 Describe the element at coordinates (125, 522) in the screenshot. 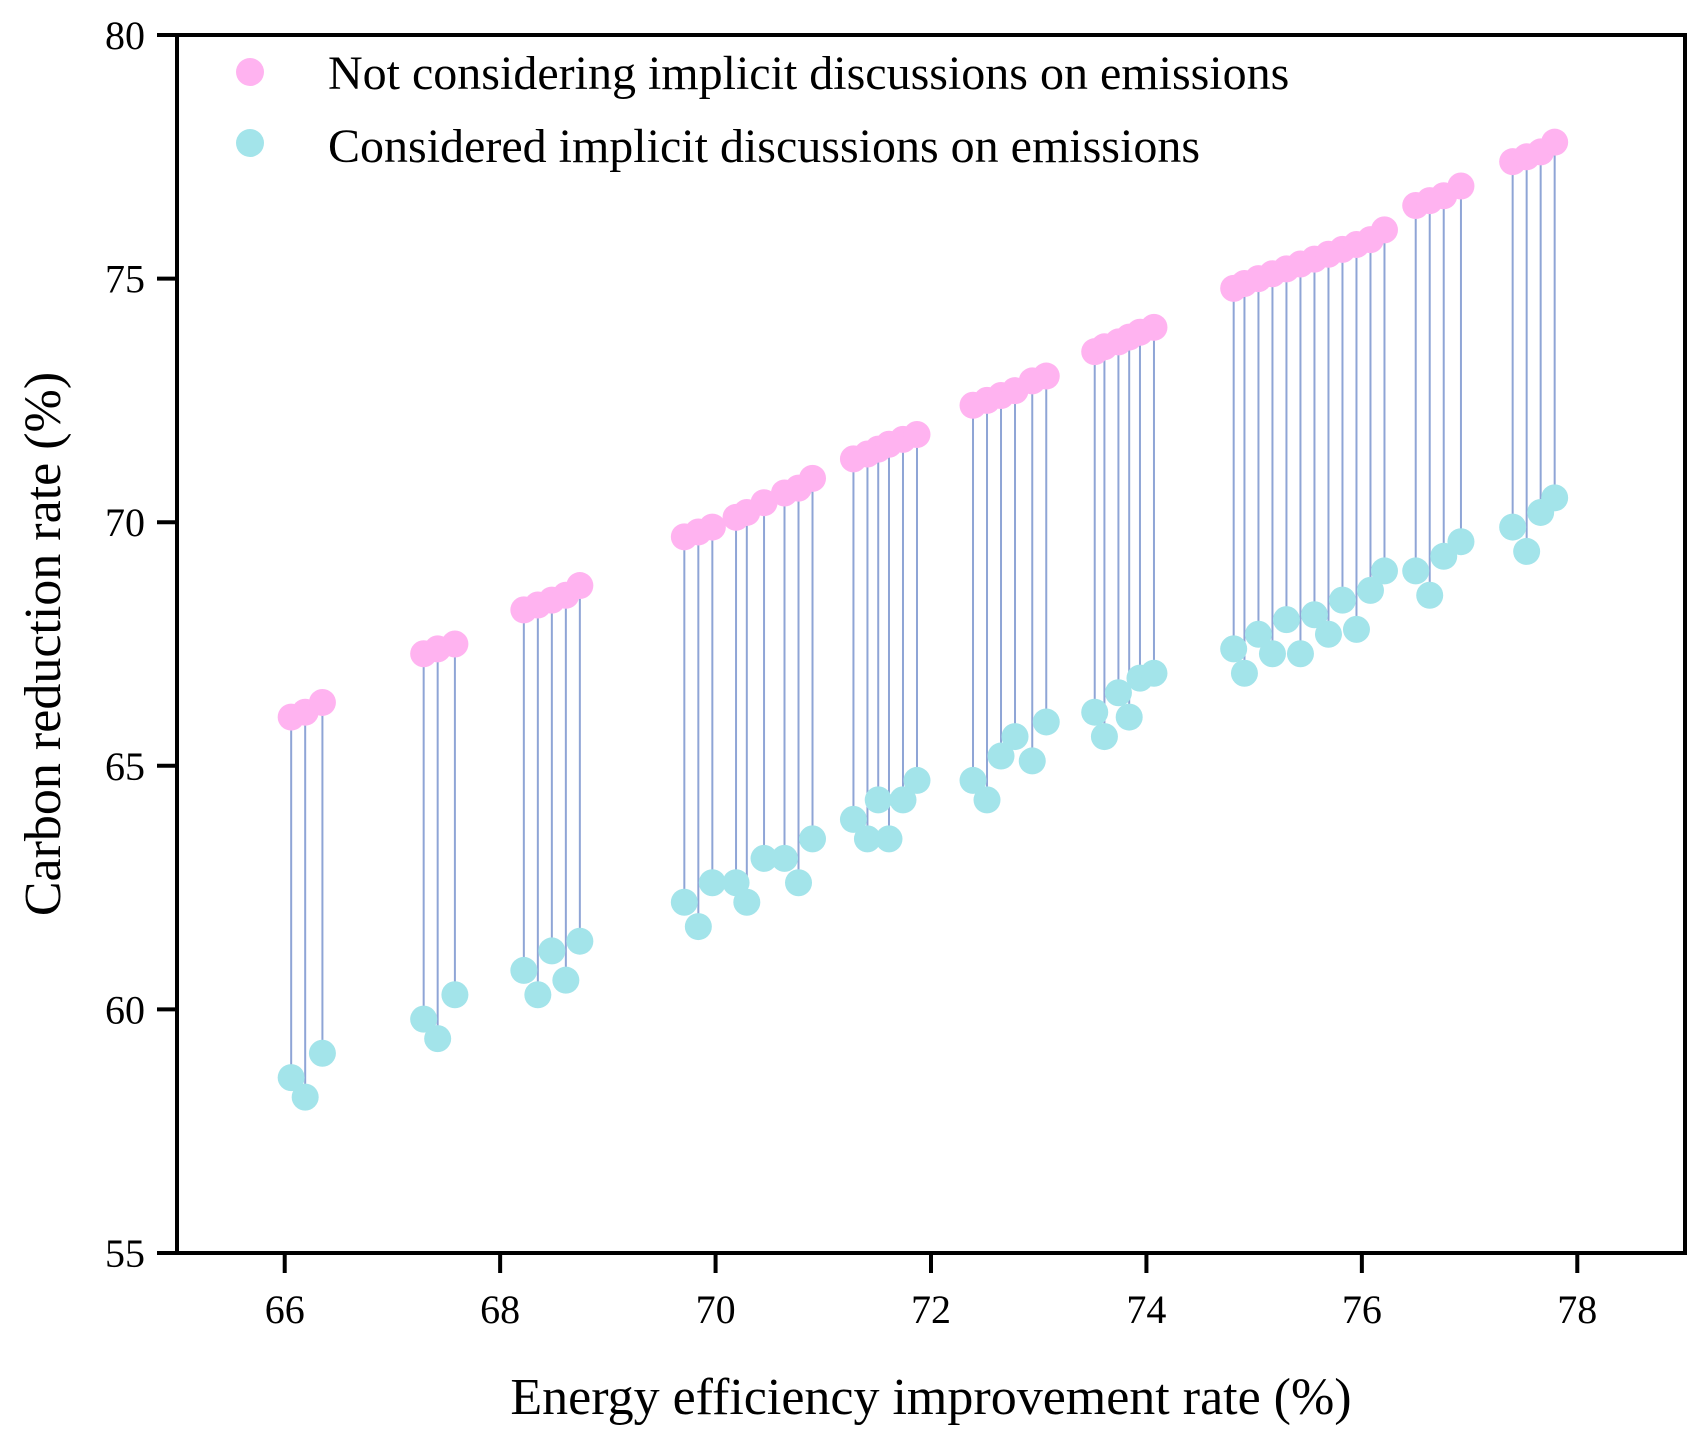

I see `y-tick-label: 70` at that location.